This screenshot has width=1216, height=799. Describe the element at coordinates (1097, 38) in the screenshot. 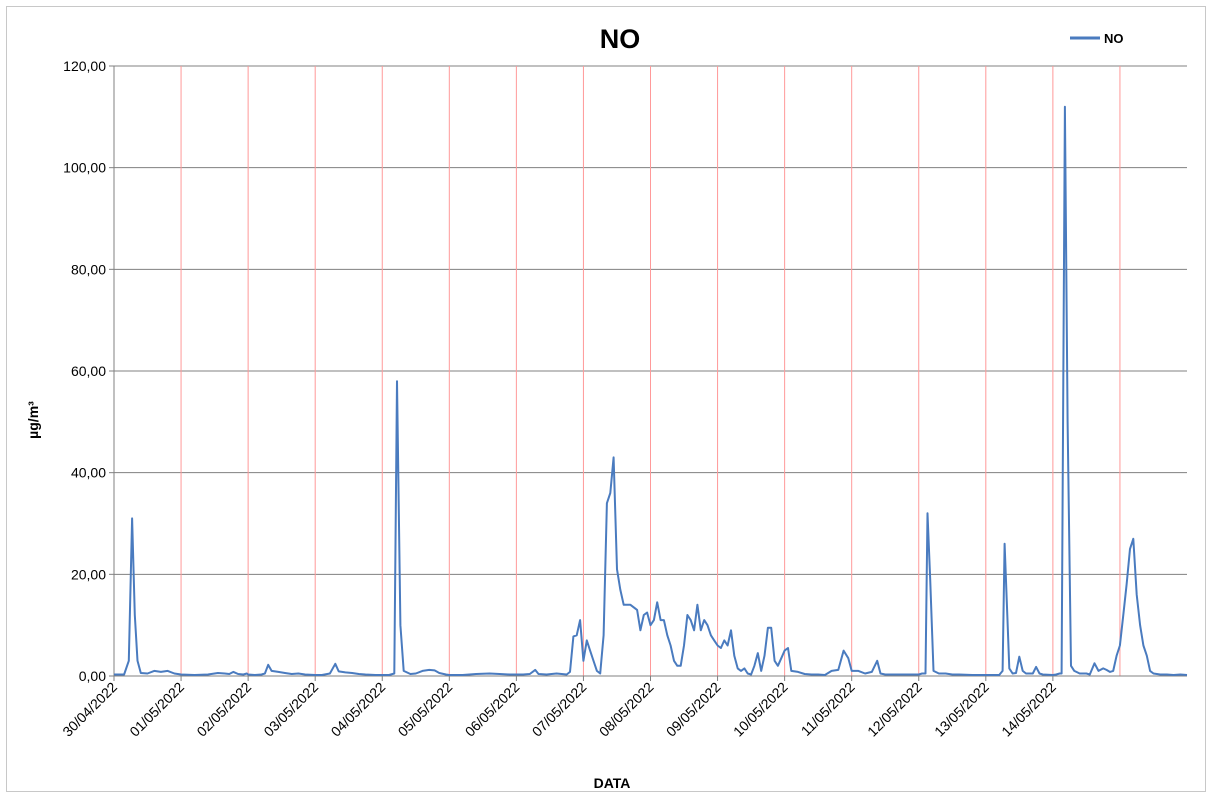

I see `legend: NO` at that location.